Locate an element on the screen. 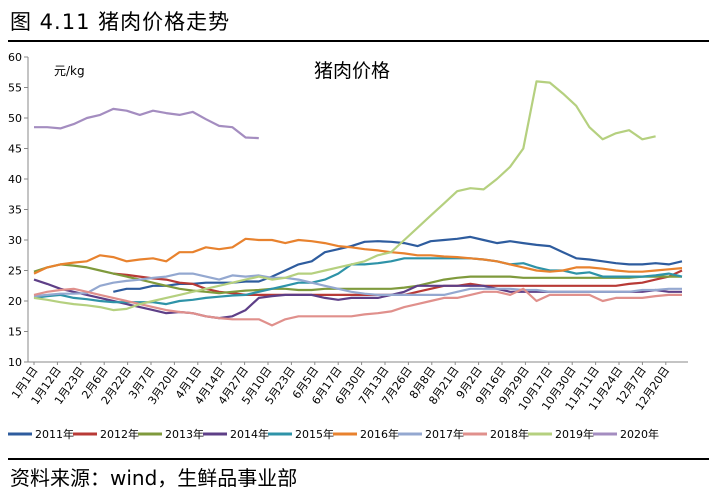  y-tick-label: 55 is located at coordinates (15, 88).